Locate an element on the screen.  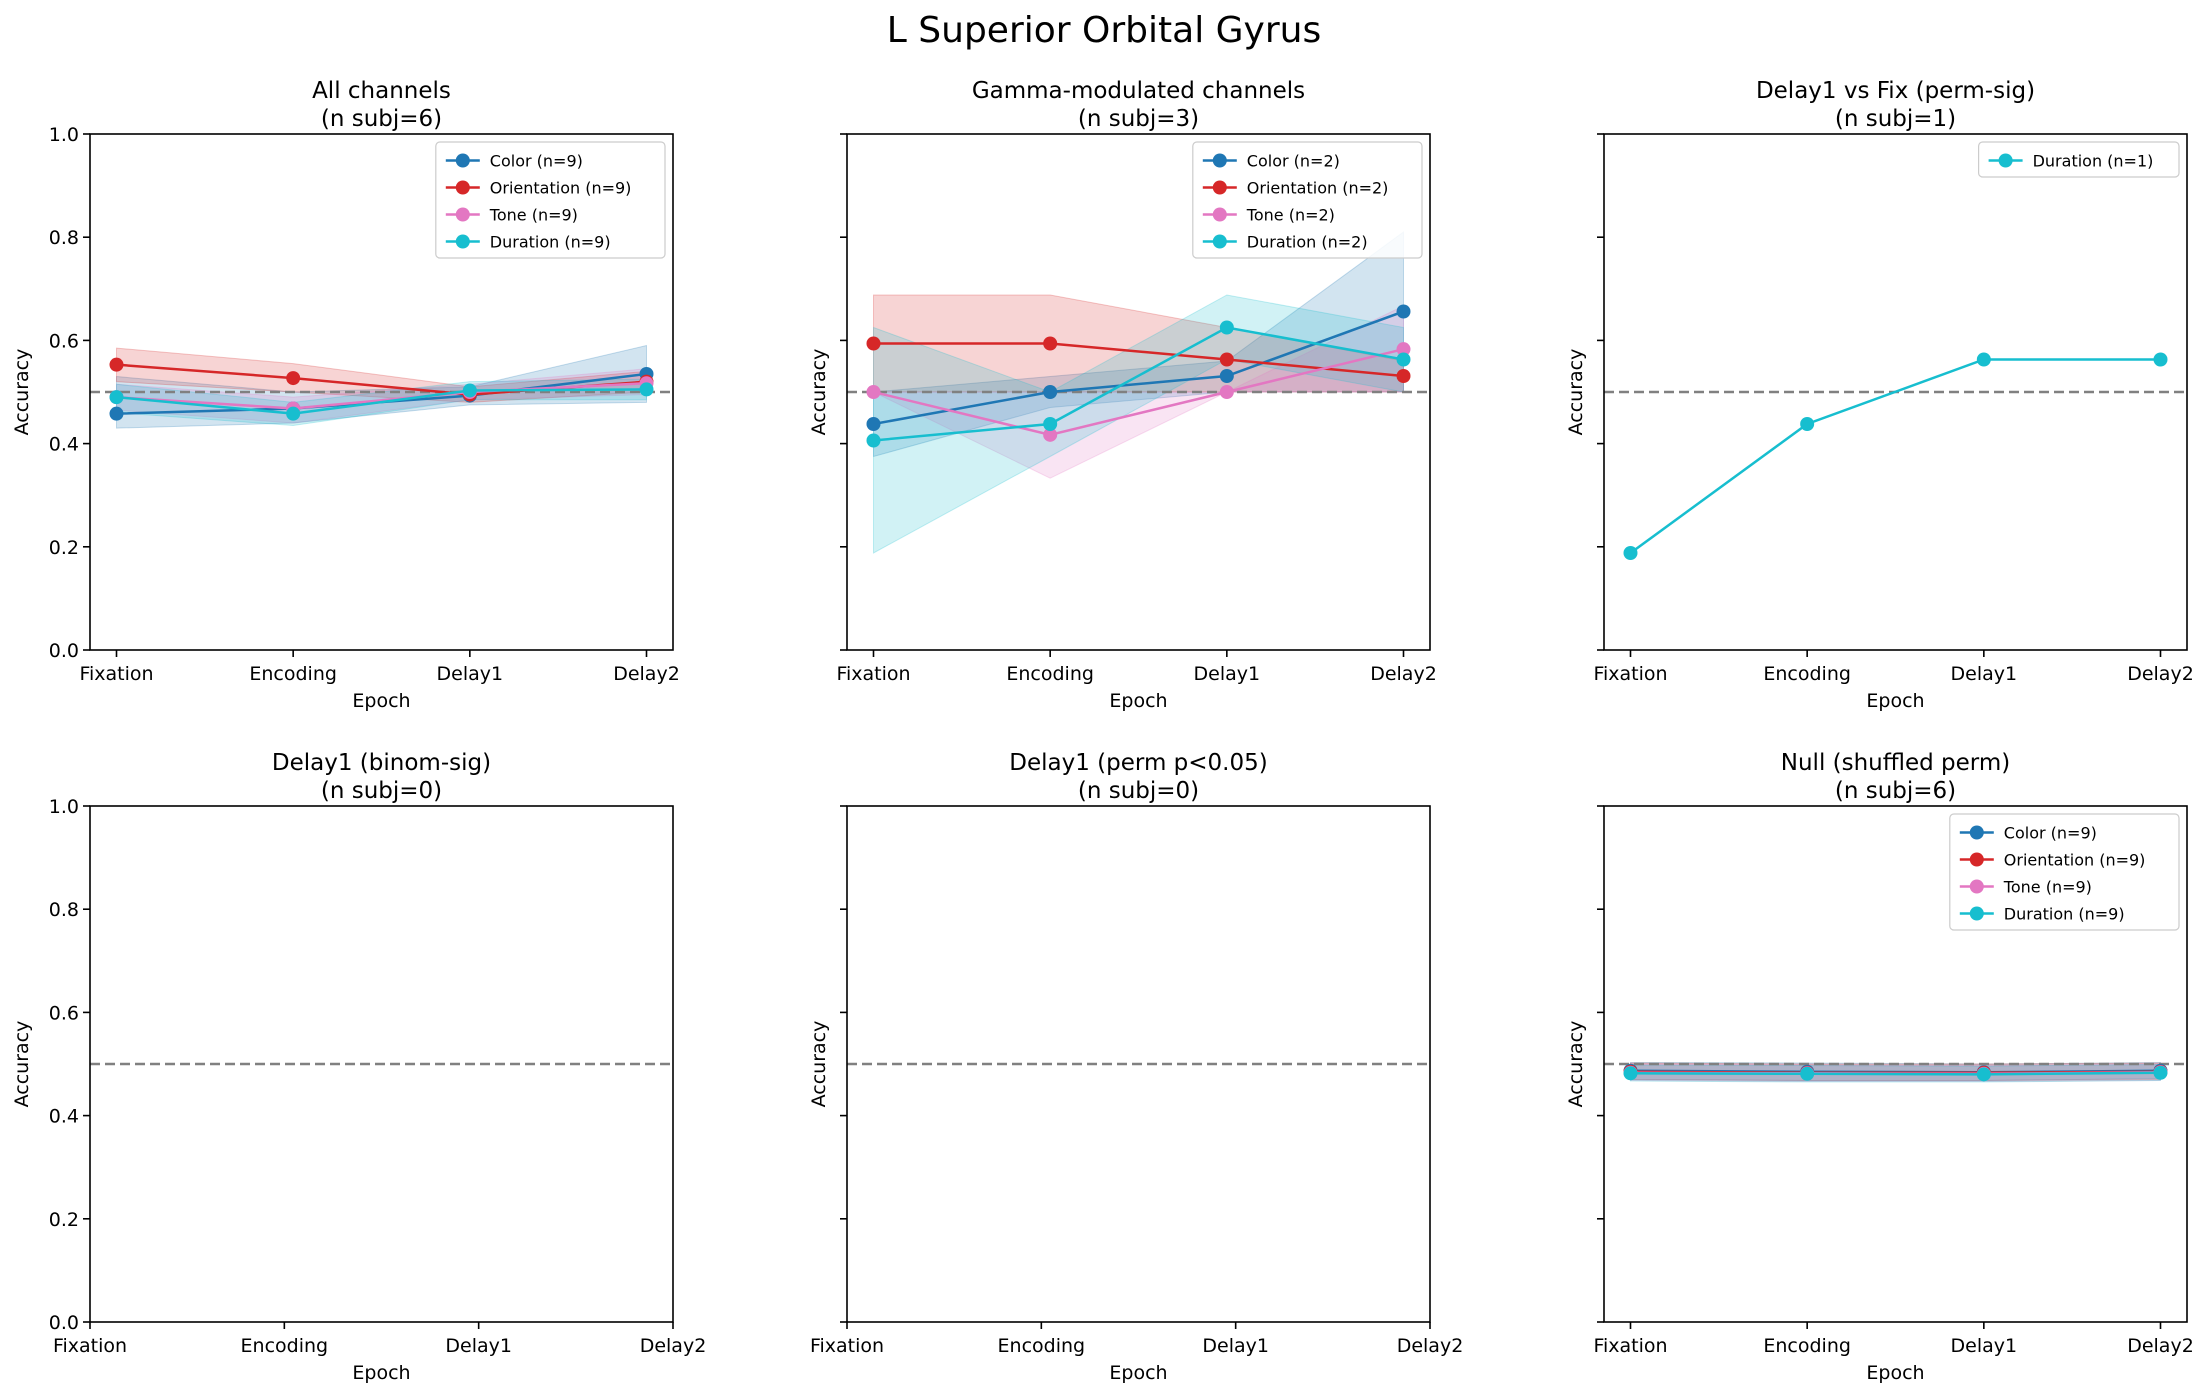
legend-label: Color (n=9) is located at coordinates (2050, 833).